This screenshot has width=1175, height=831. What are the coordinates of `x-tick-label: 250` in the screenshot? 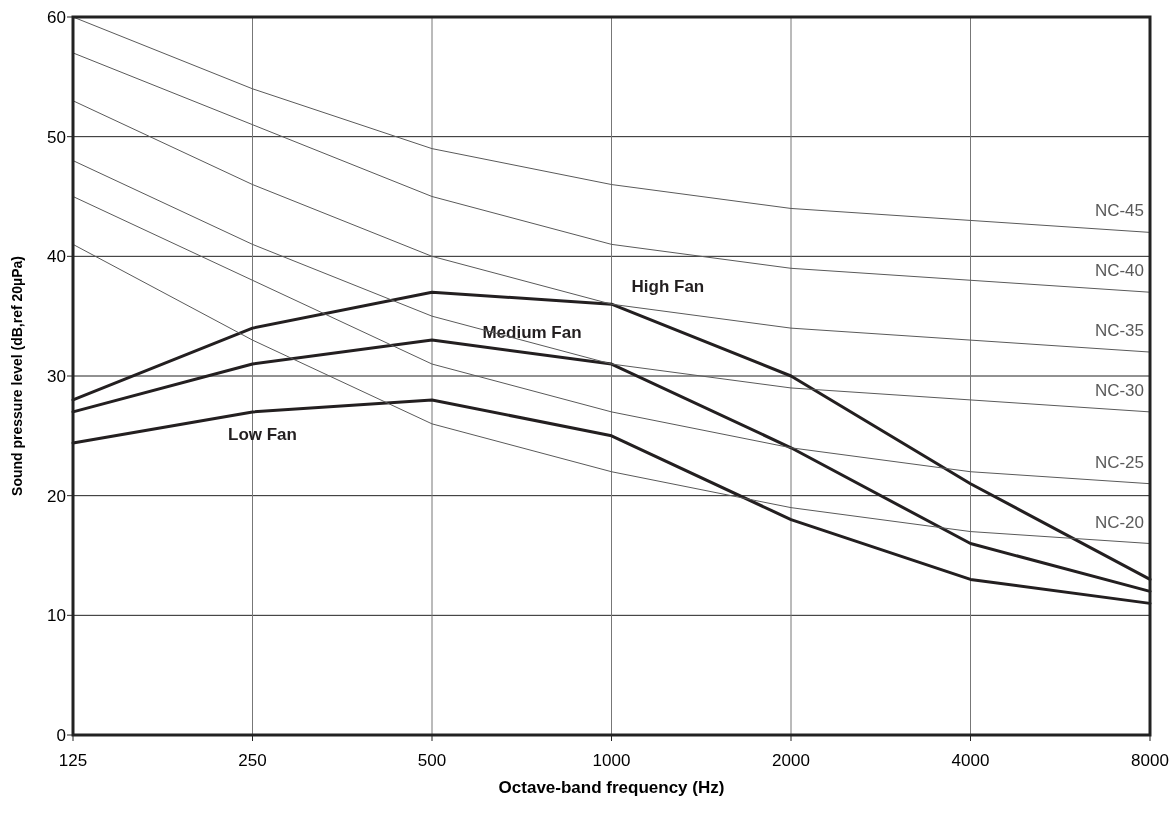 It's located at (252, 760).